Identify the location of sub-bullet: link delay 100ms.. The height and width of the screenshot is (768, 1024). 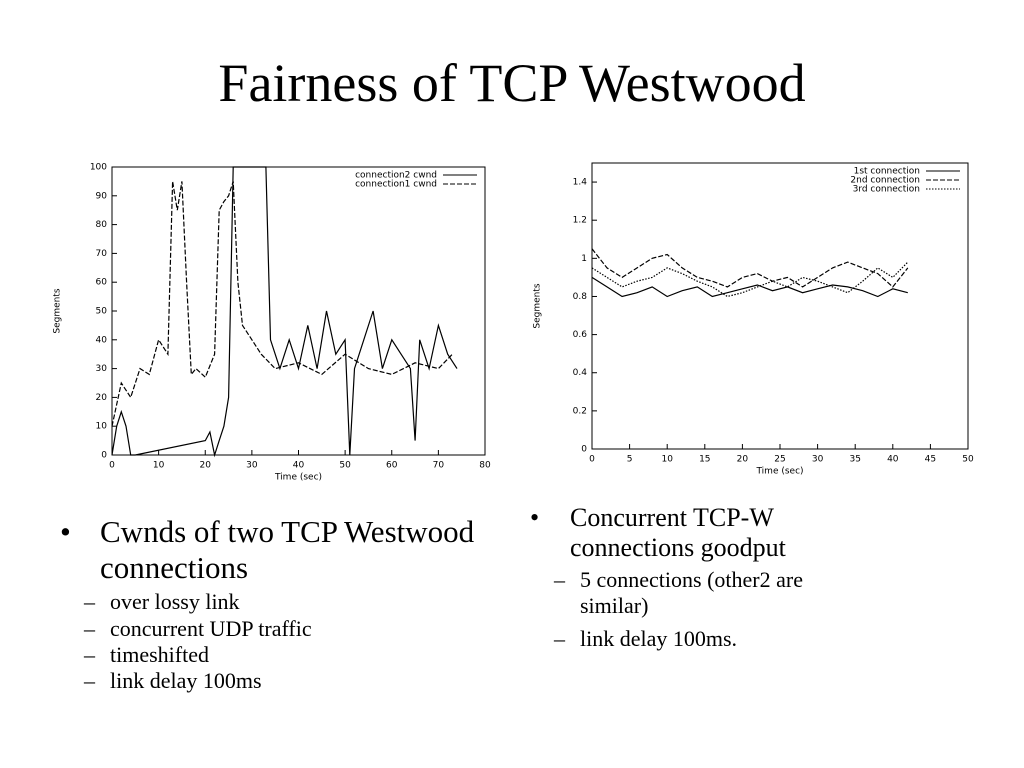
(695, 639).